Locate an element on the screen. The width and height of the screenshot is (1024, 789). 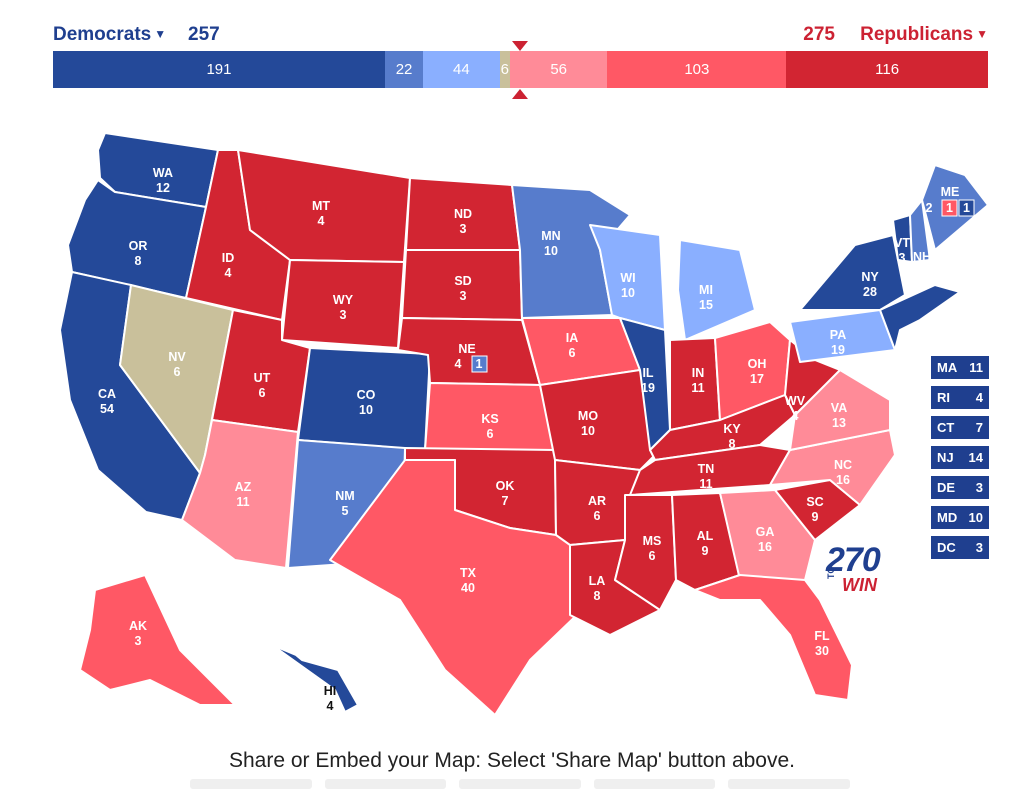
state-ev-hi: 4 is located at coordinates (330, 706).